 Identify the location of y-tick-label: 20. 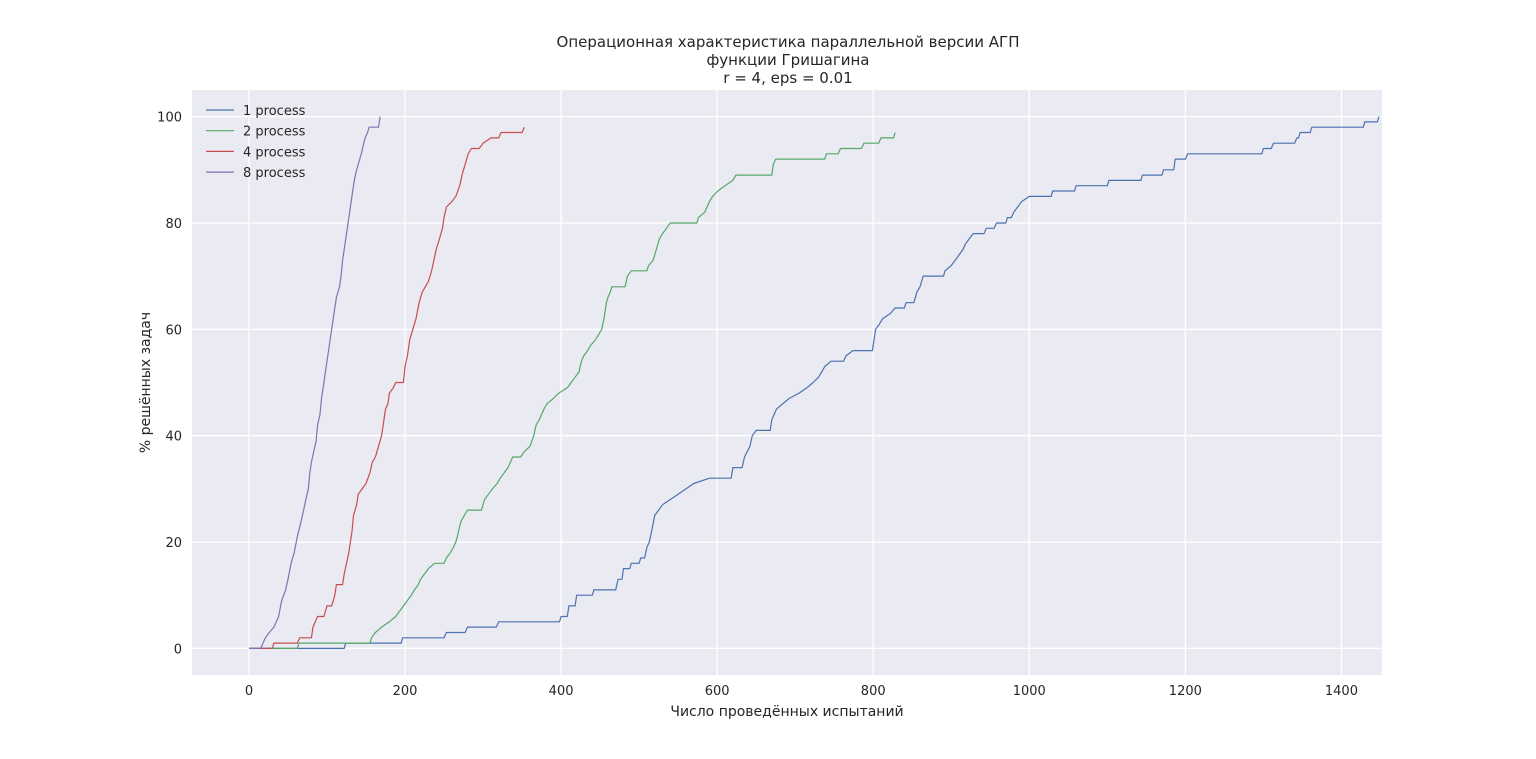
(173, 543).